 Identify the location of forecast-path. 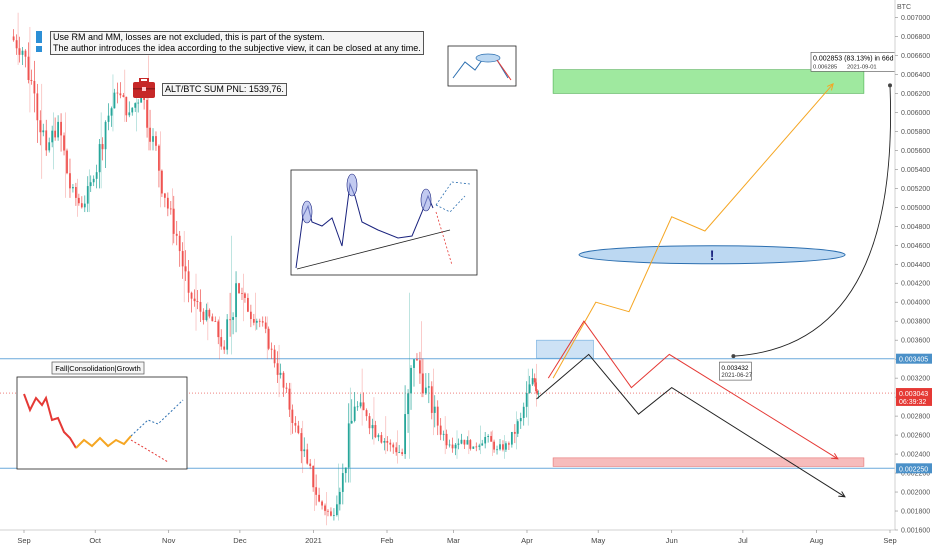
(690, 424).